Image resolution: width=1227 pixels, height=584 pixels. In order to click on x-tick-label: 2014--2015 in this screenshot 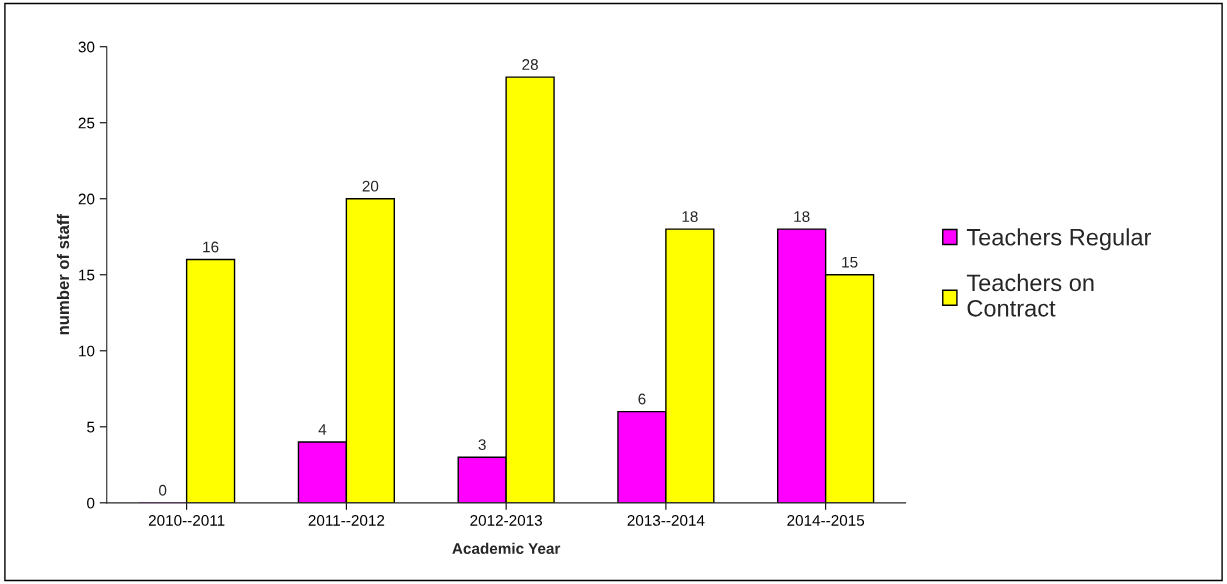, I will do `click(826, 520)`.